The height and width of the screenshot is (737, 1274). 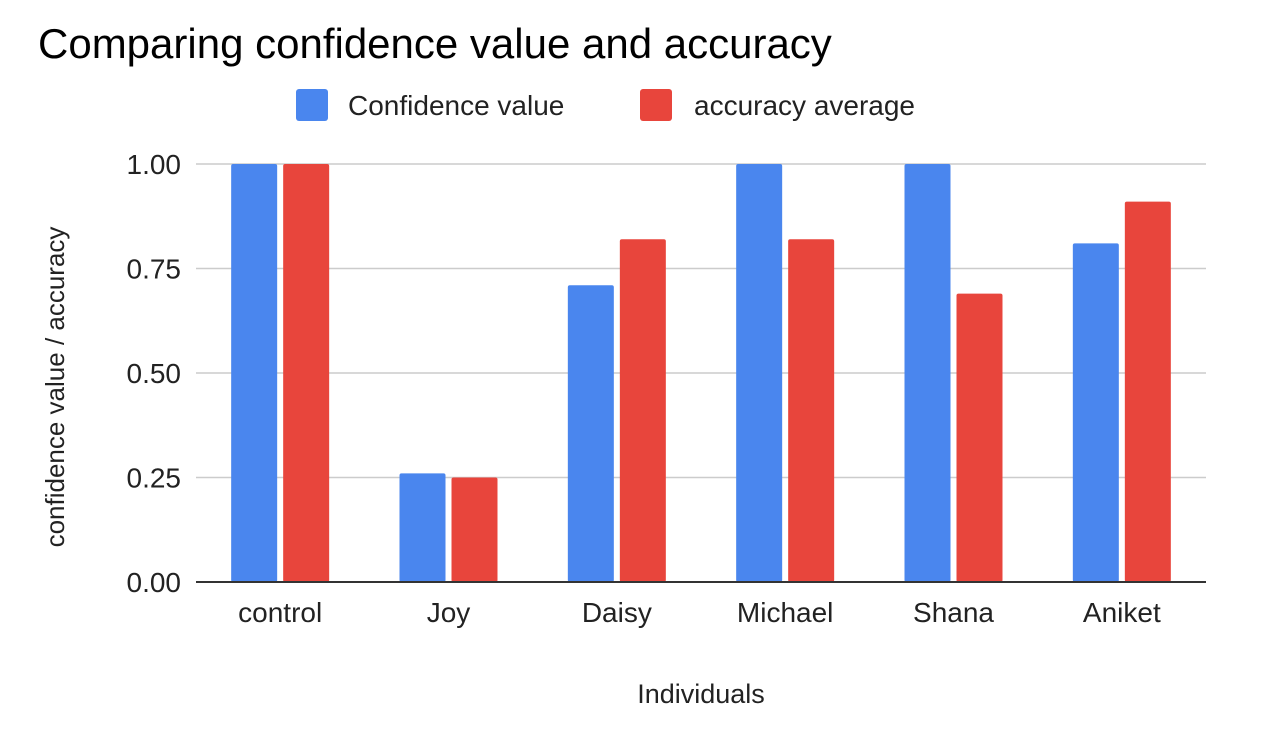 I want to click on bar-confidence-value-joy, so click(x=422, y=527).